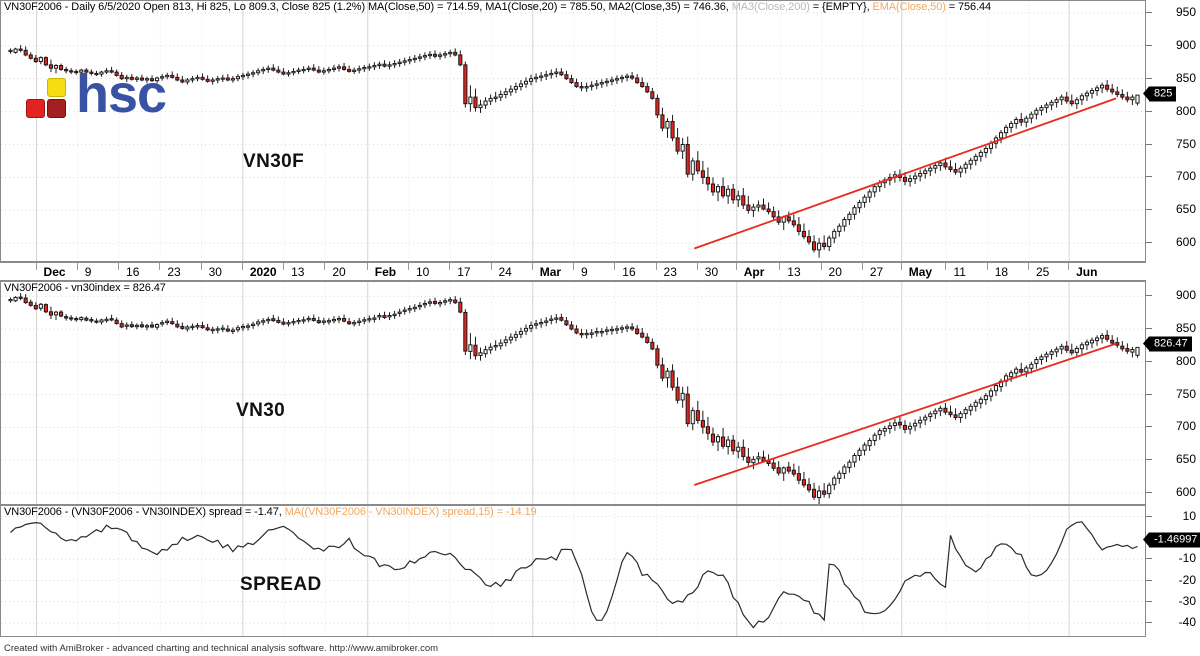  What do you see at coordinates (54, 272) in the screenshot?
I see `date-axis-label: Dec` at bounding box center [54, 272].